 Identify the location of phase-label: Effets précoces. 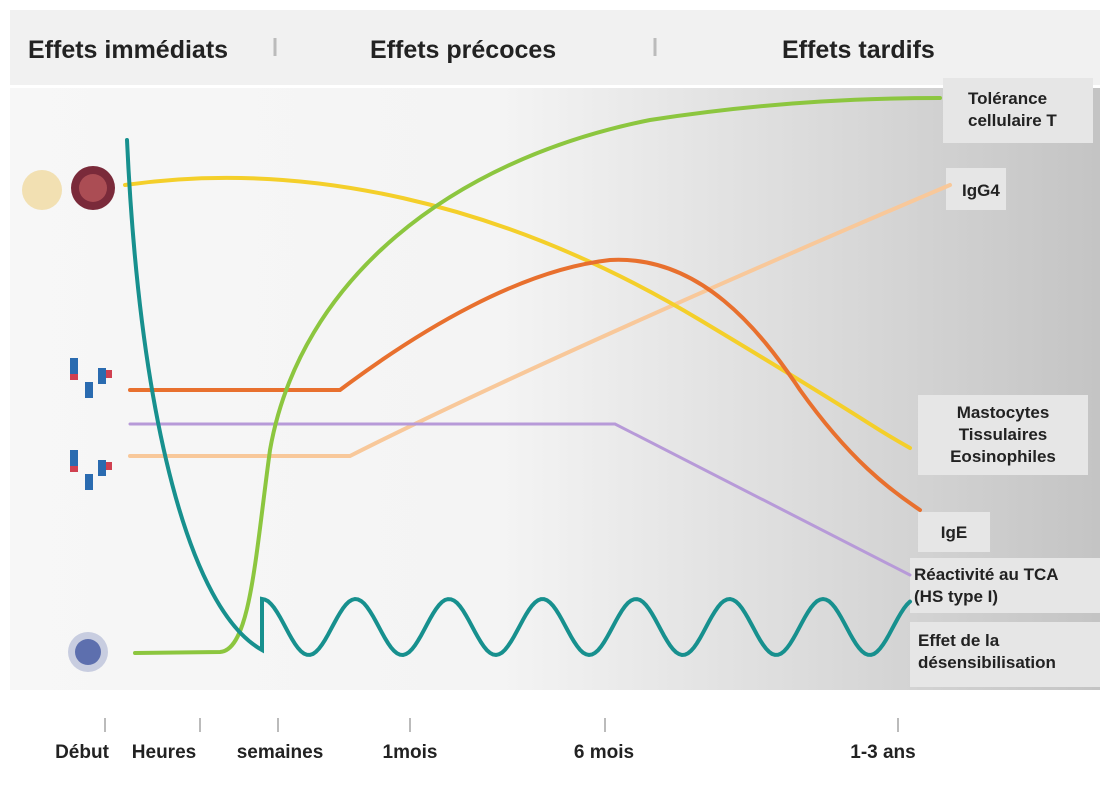
(463, 50).